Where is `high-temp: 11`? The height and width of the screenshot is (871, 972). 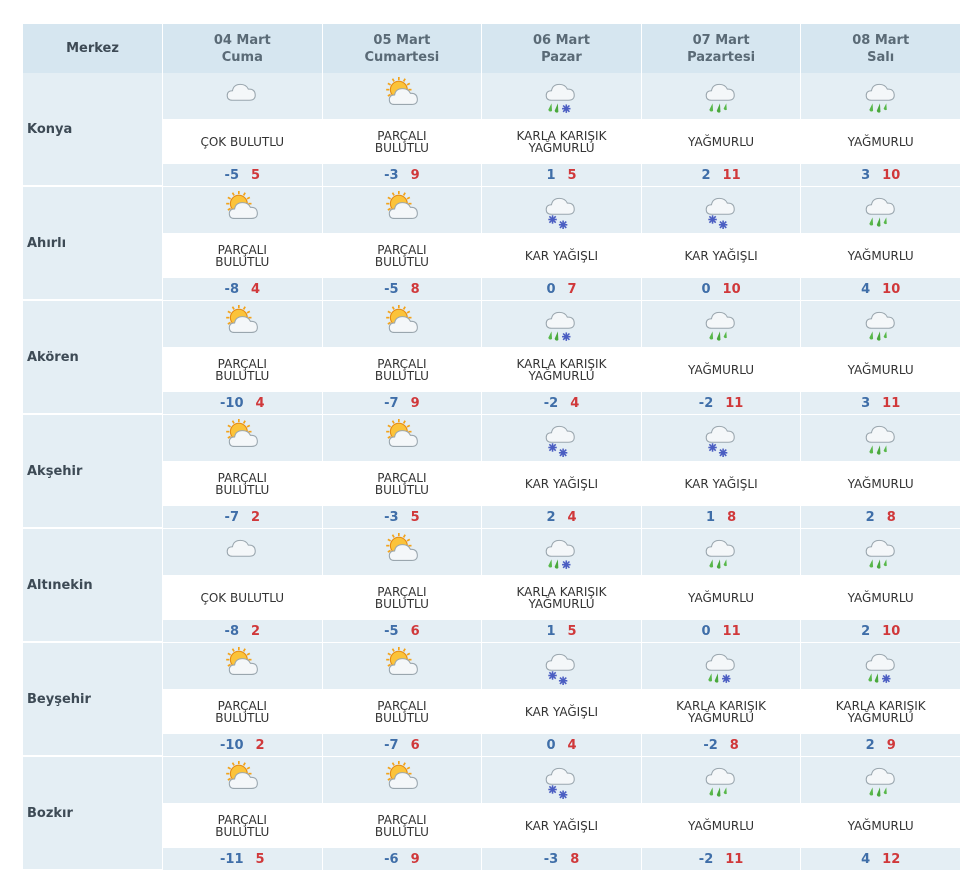 high-temp: 11 is located at coordinates (731, 631).